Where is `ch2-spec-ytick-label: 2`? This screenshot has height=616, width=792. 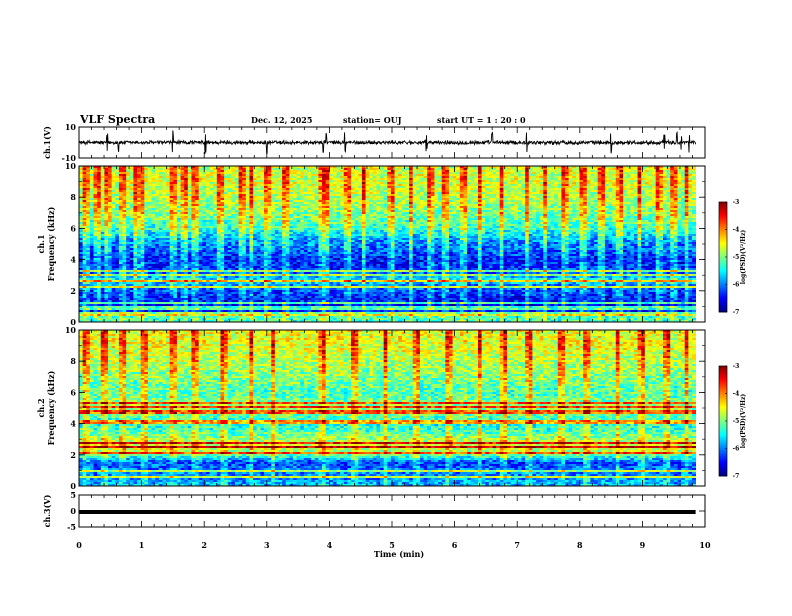
ch2-spec-ytick-label: 2 is located at coordinates (73, 455).